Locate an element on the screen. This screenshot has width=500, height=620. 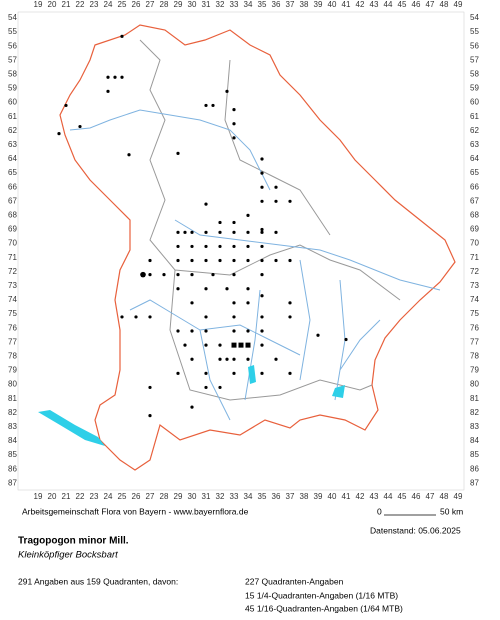
date: Datenstand: 05.06.2025 is located at coordinates (415, 530).